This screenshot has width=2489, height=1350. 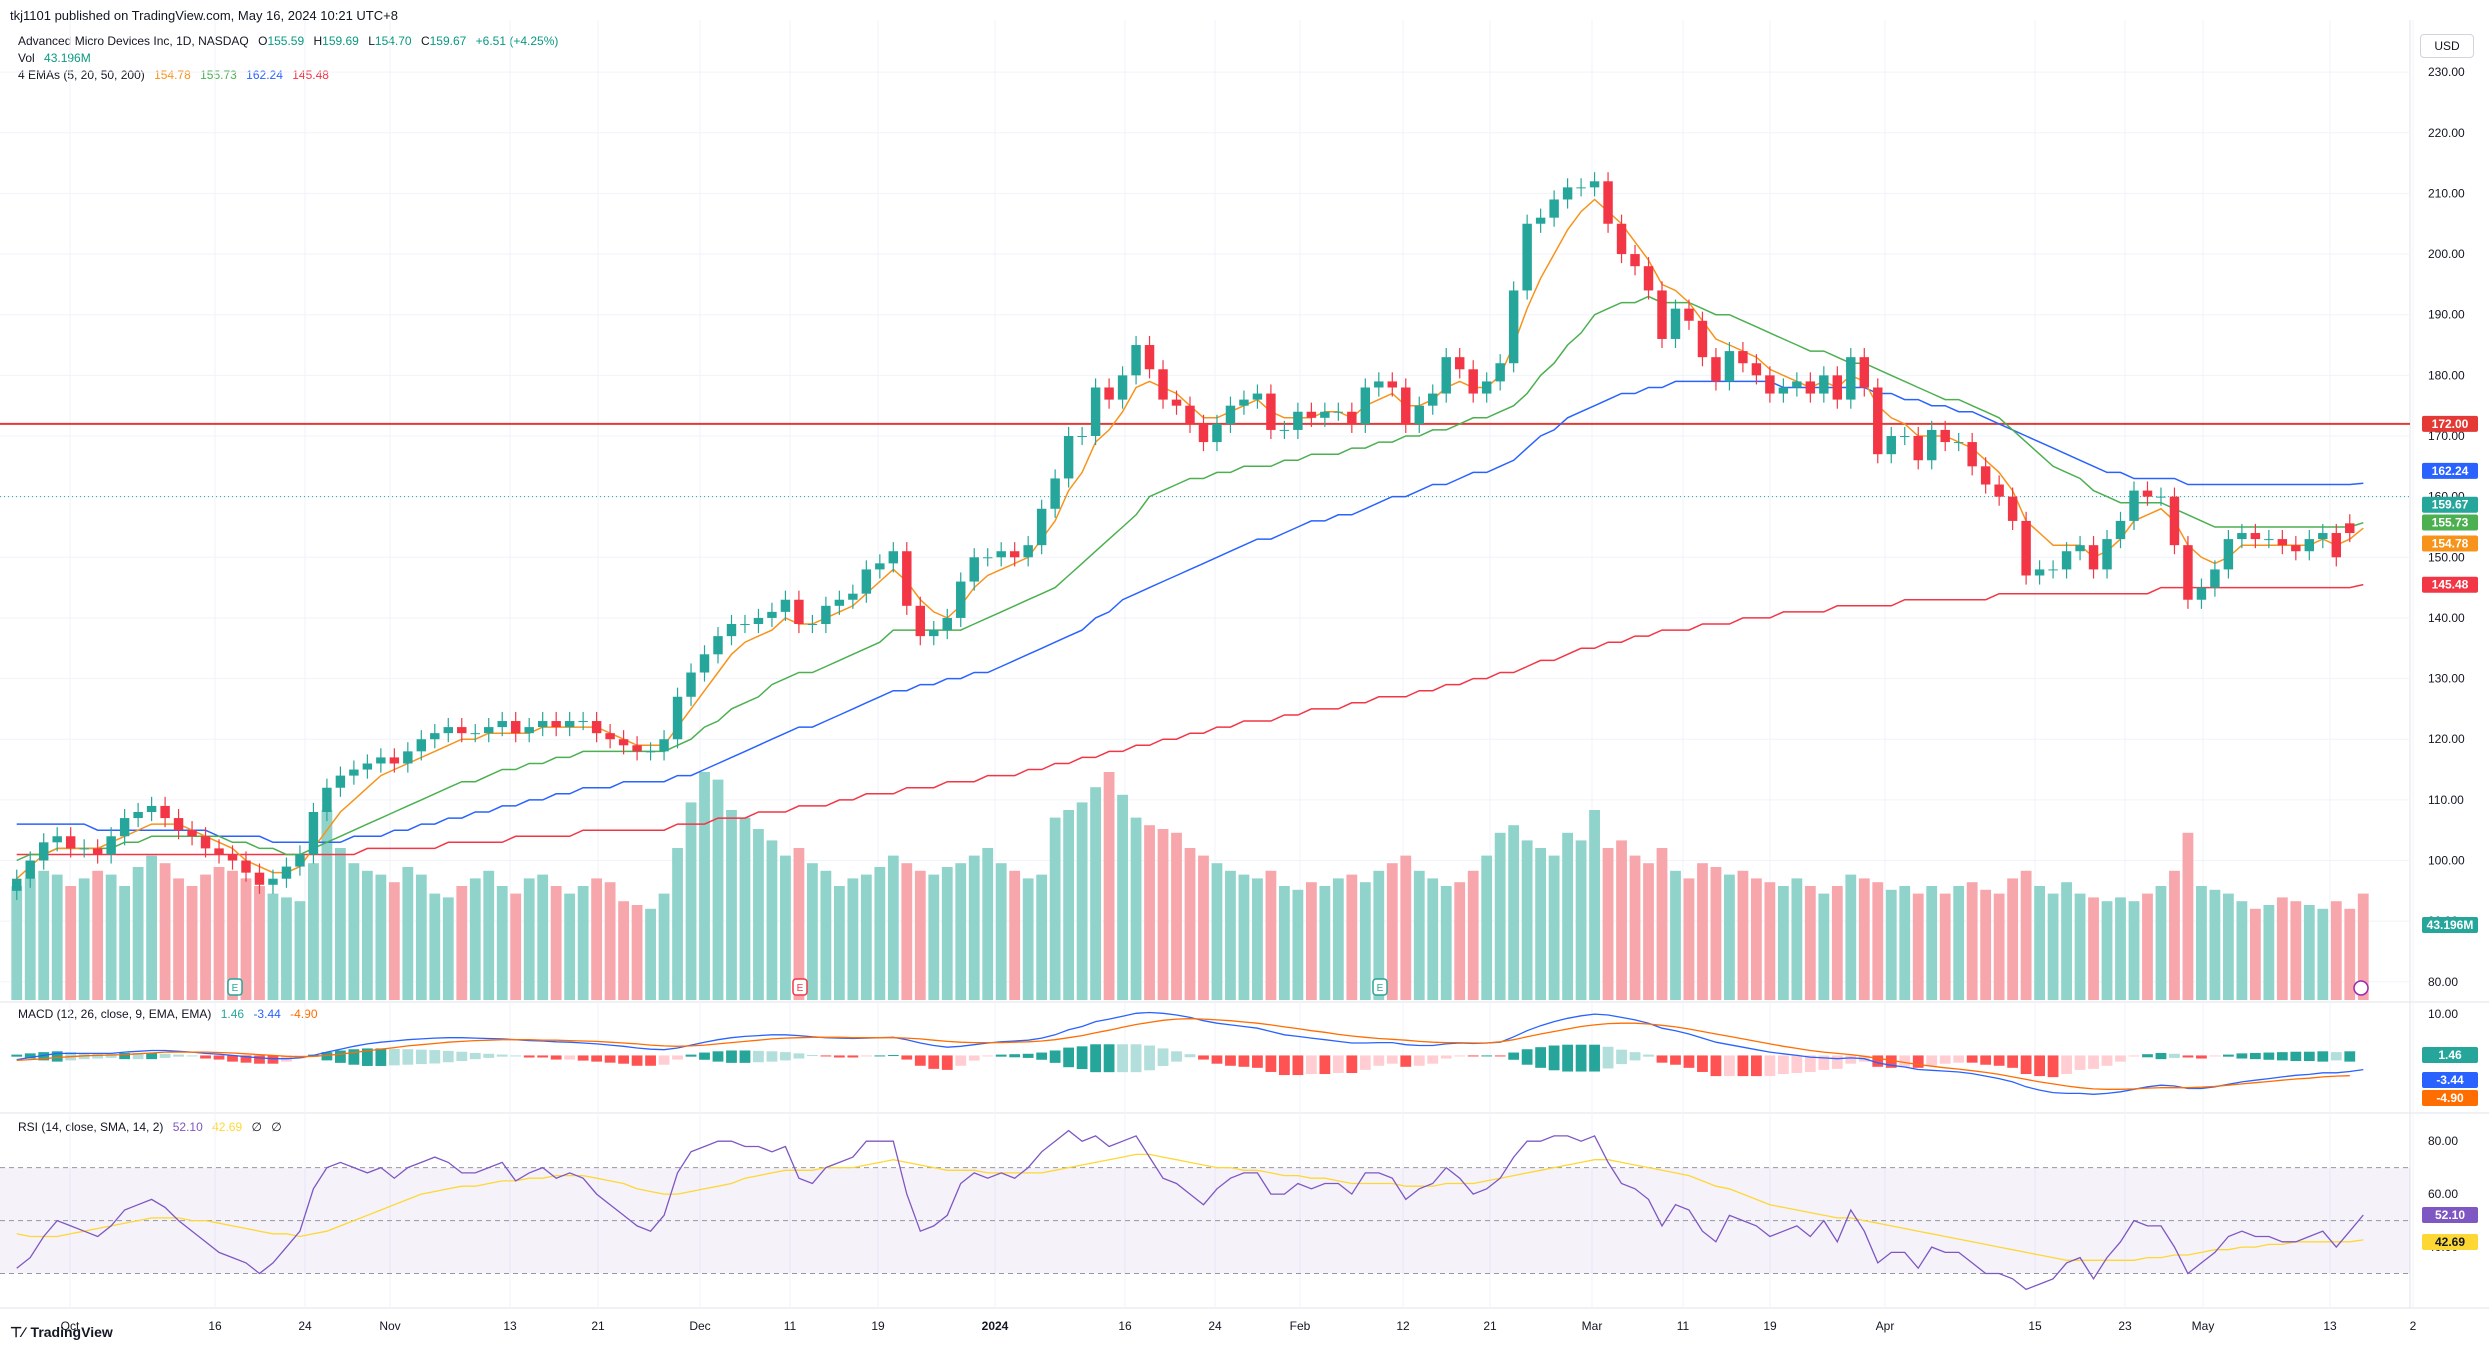 I want to click on ema5-value: 154.78, so click(x=172, y=75).